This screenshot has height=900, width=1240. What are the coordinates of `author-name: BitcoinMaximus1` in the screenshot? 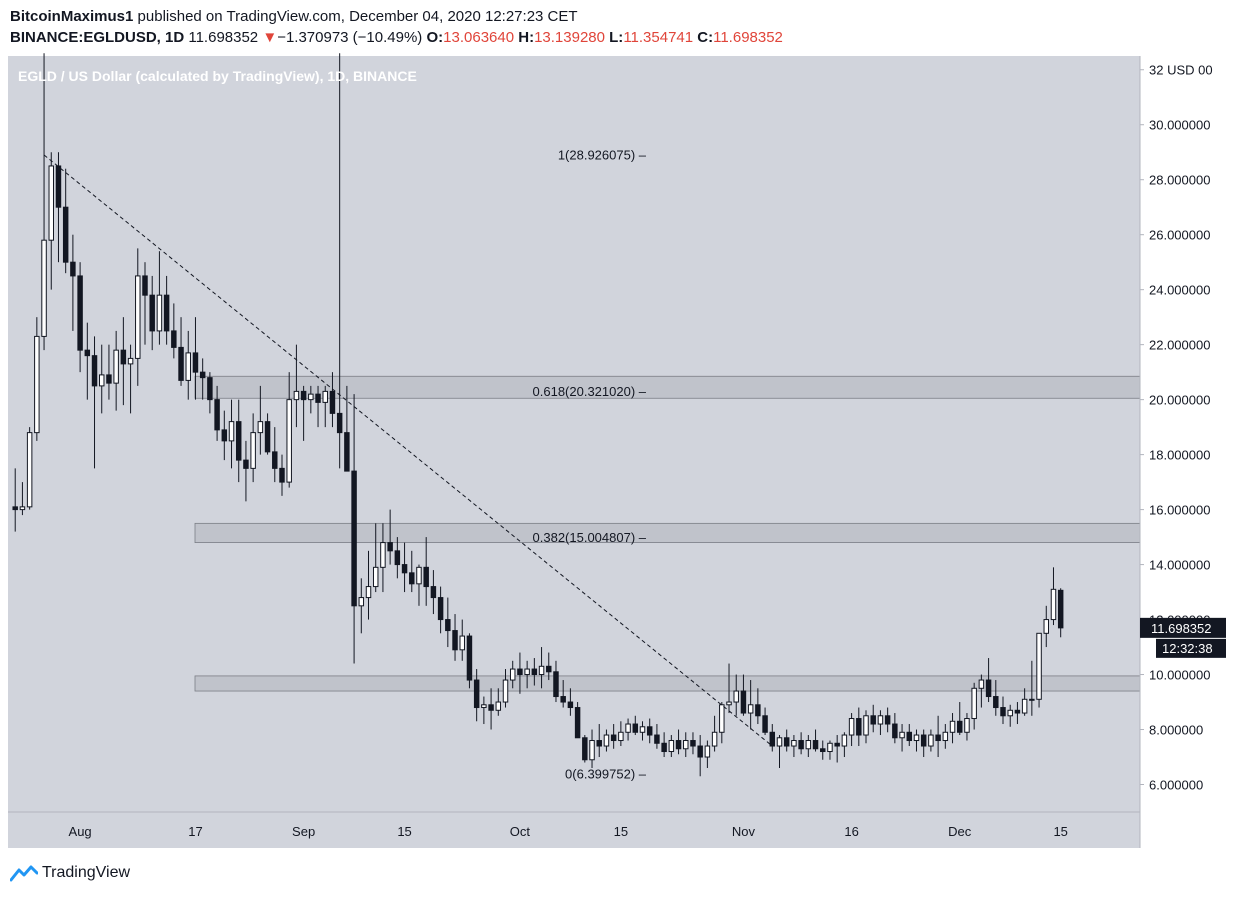 It's located at (72, 16).